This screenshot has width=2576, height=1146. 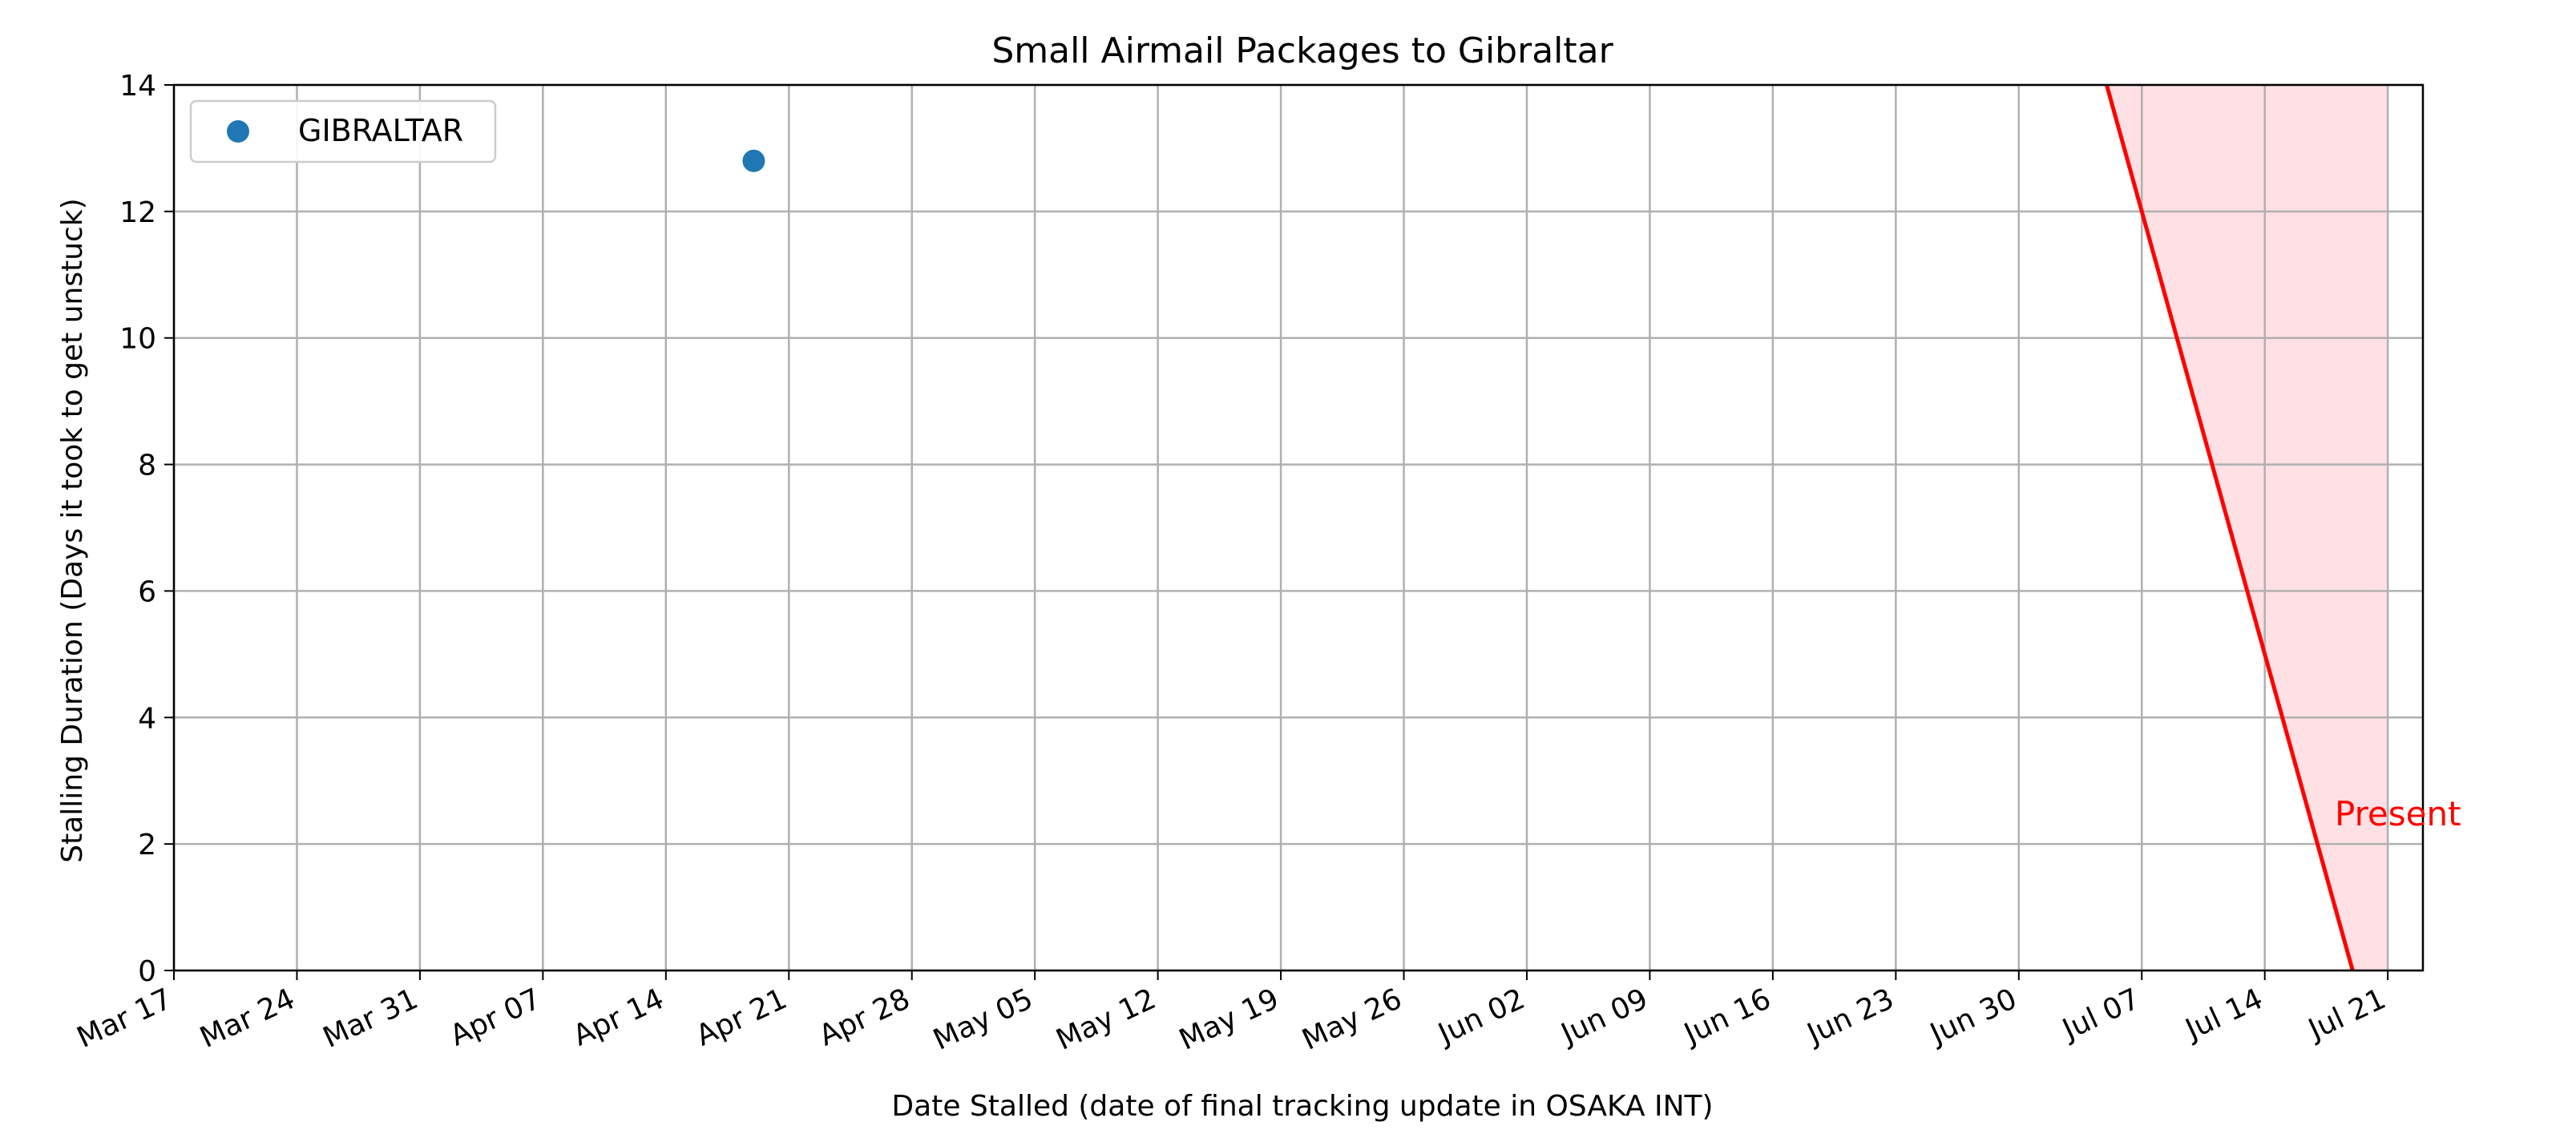 I want to click on present-line, so click(x=2230, y=527).